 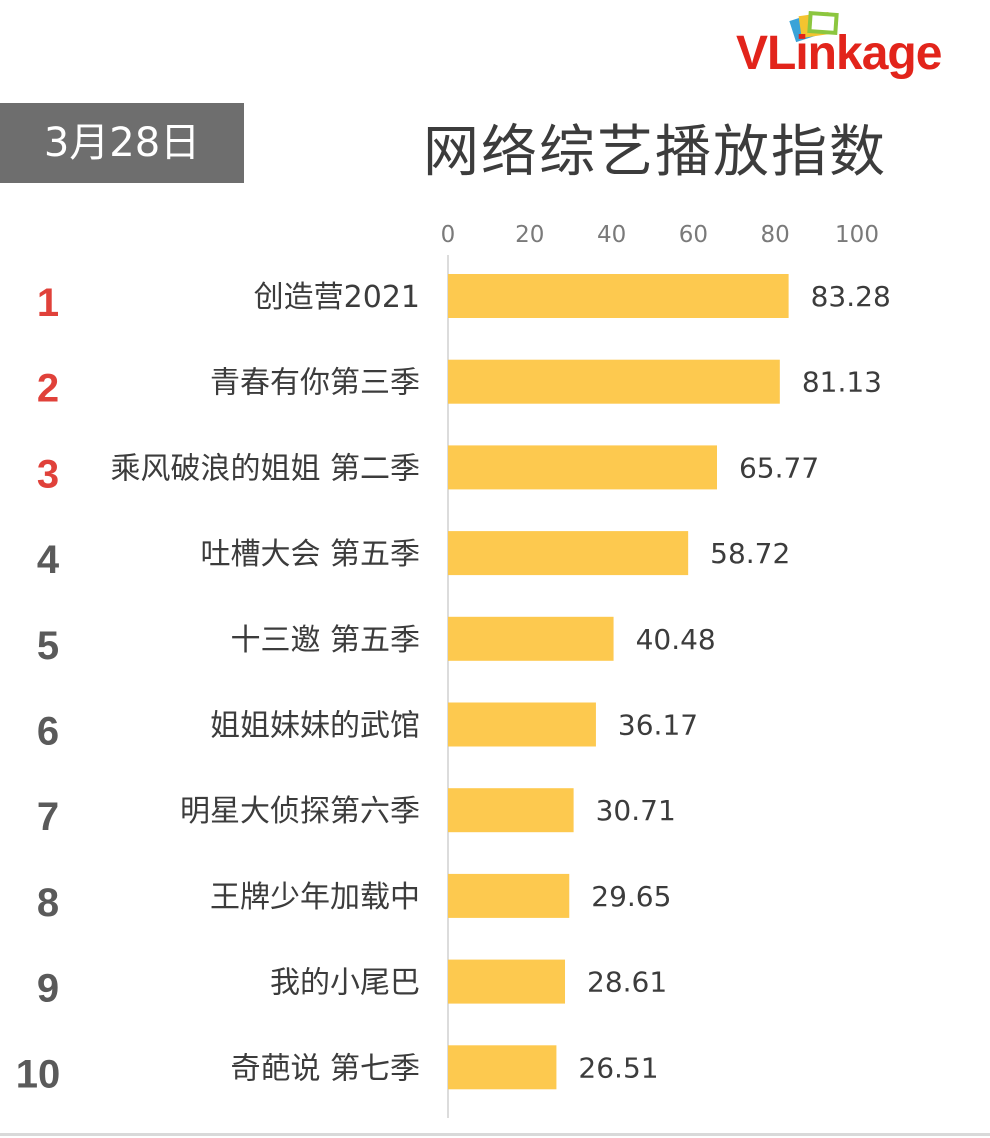 What do you see at coordinates (48, 989) in the screenshot?
I see `rank-number: 9` at bounding box center [48, 989].